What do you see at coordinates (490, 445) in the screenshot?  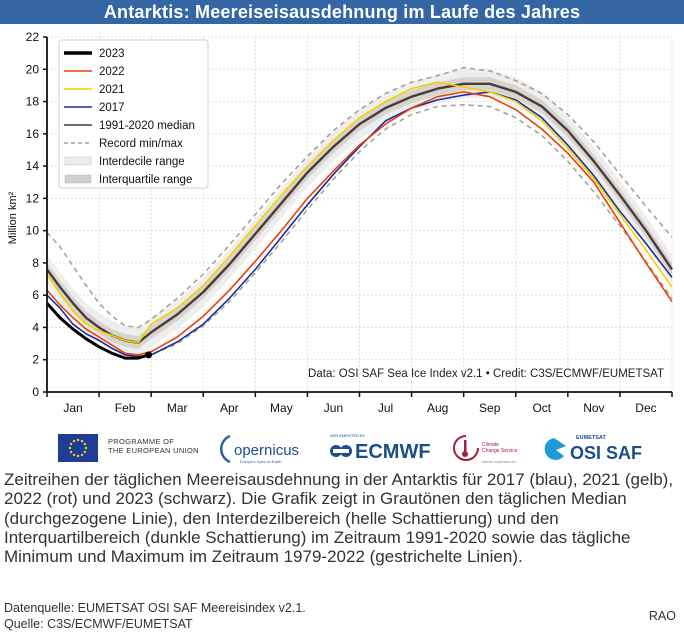 I see `c3s-text1: Climate` at bounding box center [490, 445].